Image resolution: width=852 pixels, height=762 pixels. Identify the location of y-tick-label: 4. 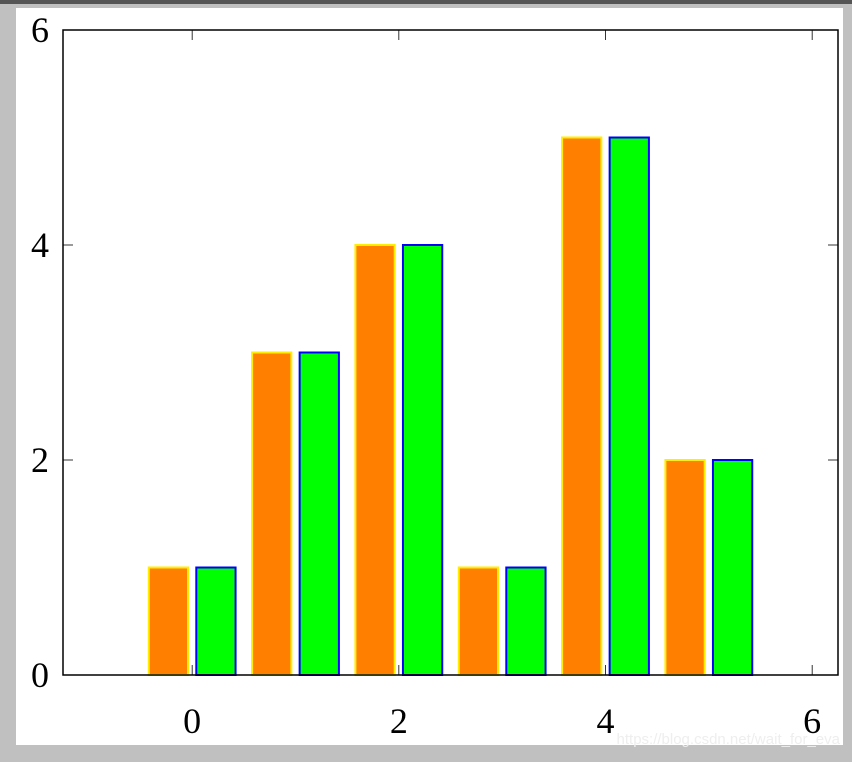
(40, 245).